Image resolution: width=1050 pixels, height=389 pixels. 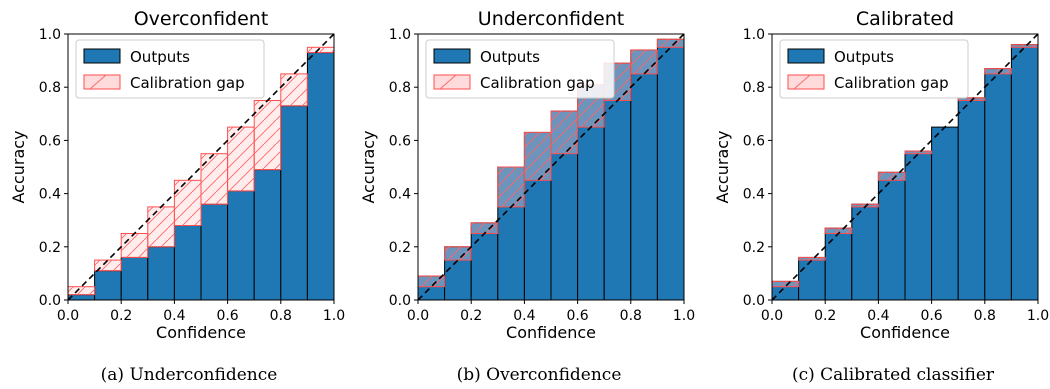 I want to click on subfigure-caption: (a) Underconfidence, so click(x=189, y=375).